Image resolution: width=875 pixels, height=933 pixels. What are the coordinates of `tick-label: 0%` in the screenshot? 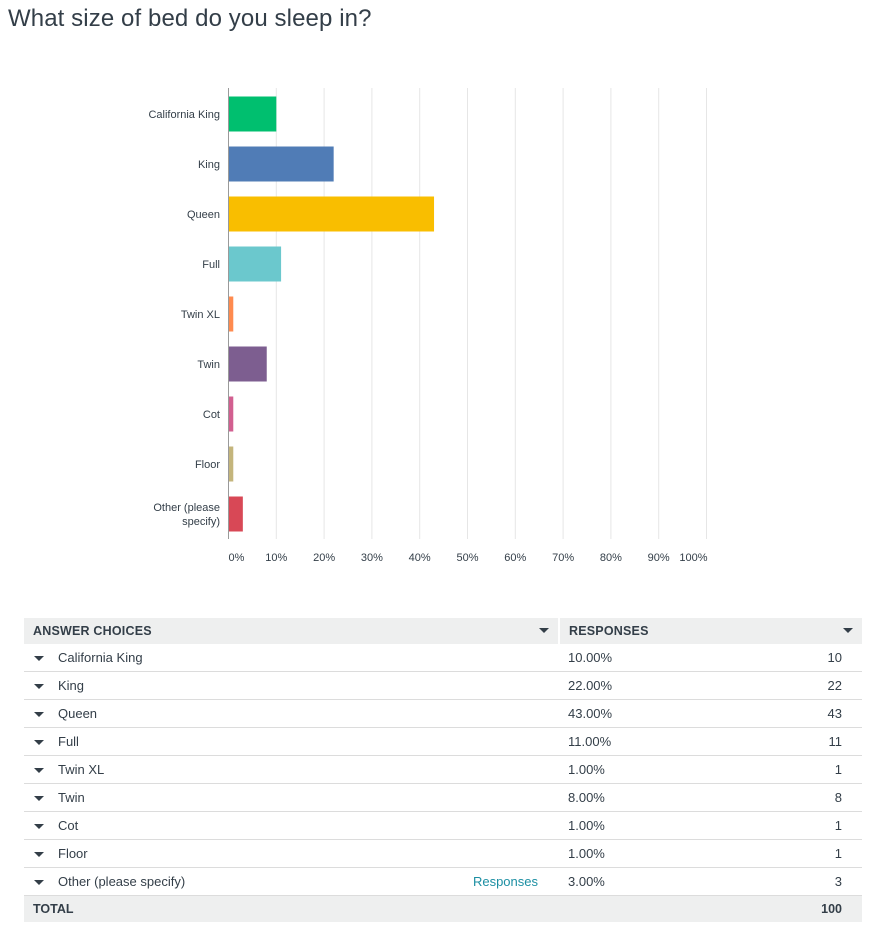 It's located at (237, 558).